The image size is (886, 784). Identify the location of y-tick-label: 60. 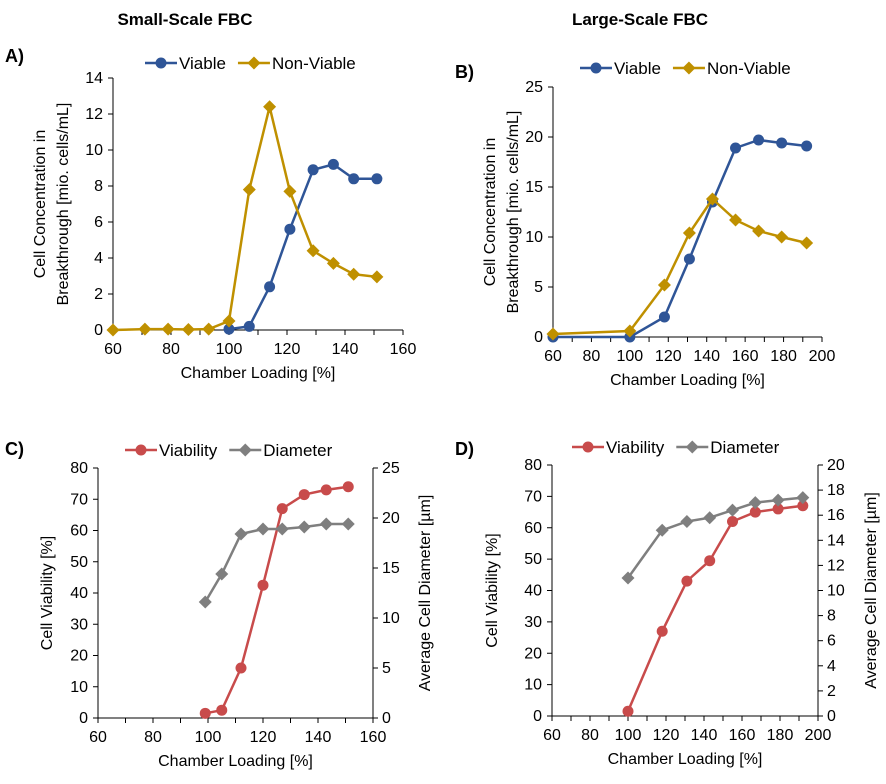
(533, 528).